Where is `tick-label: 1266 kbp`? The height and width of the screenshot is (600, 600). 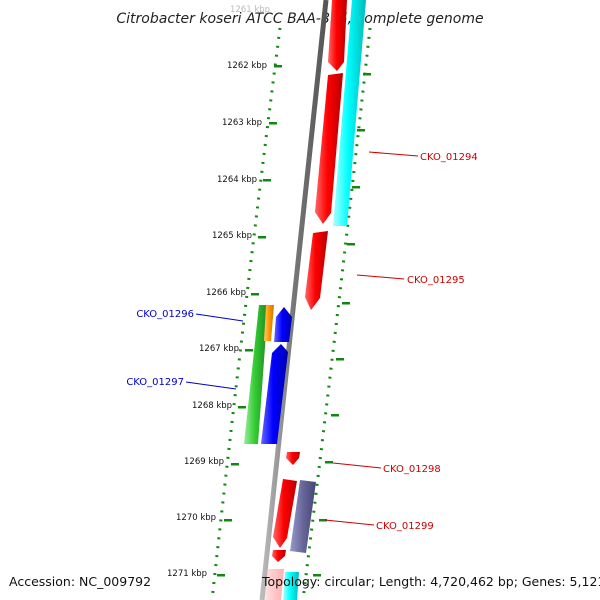 tick-label: 1266 kbp is located at coordinates (226, 293).